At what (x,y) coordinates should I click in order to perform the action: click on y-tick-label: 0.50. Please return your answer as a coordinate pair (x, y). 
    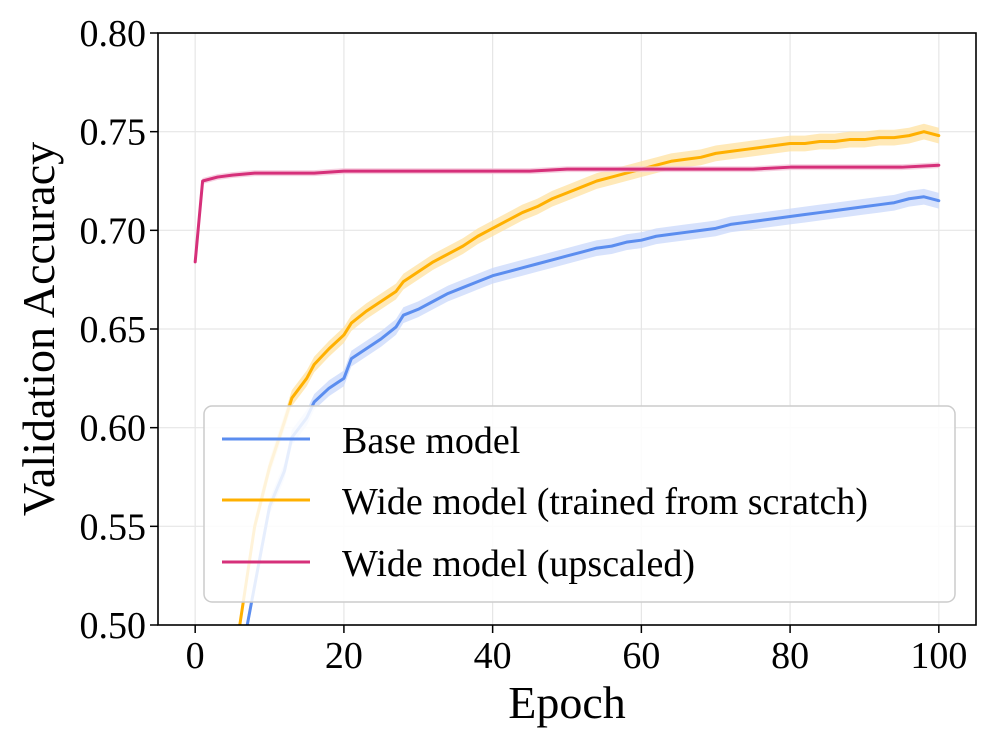
    Looking at the image, I should click on (113, 626).